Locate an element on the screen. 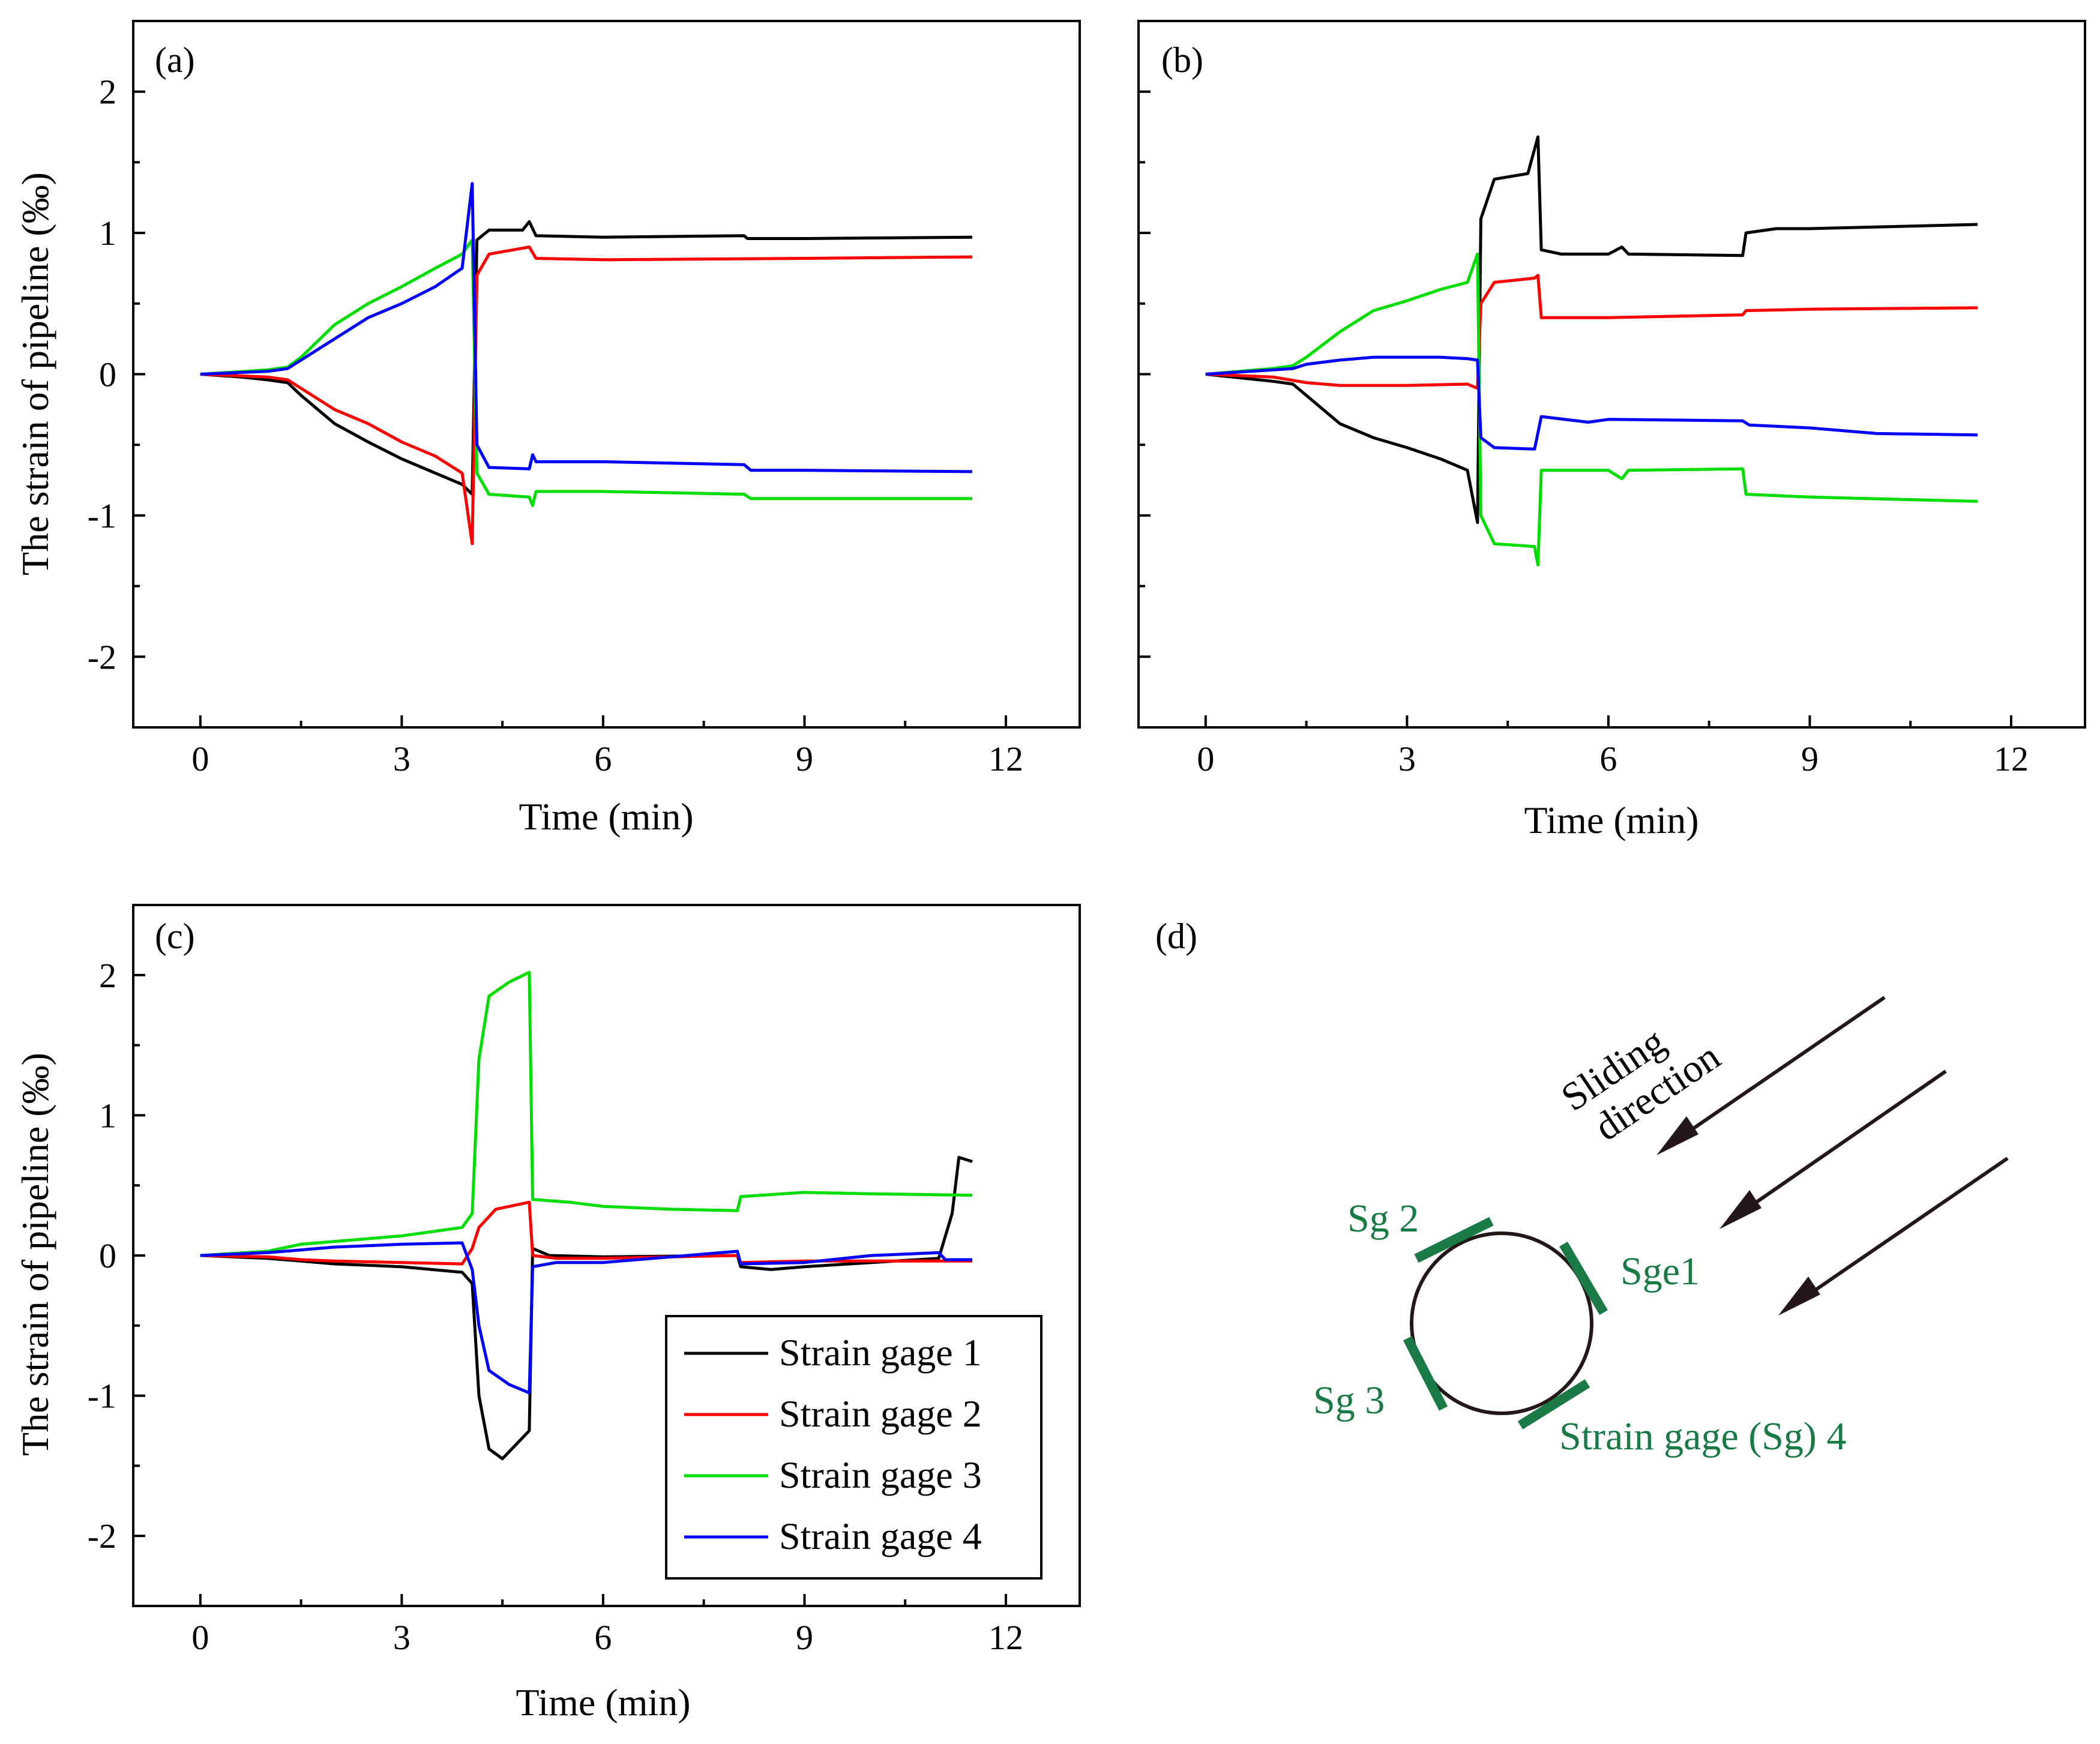 Image resolution: width=2100 pixels, height=1744 pixels. pipe-cross-section is located at coordinates (1501, 1323).